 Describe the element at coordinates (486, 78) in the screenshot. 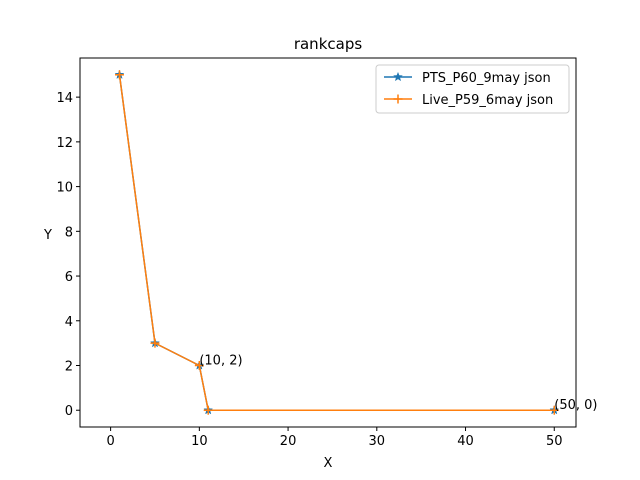

I see `legend-label: PTS_P60_9may json` at that location.